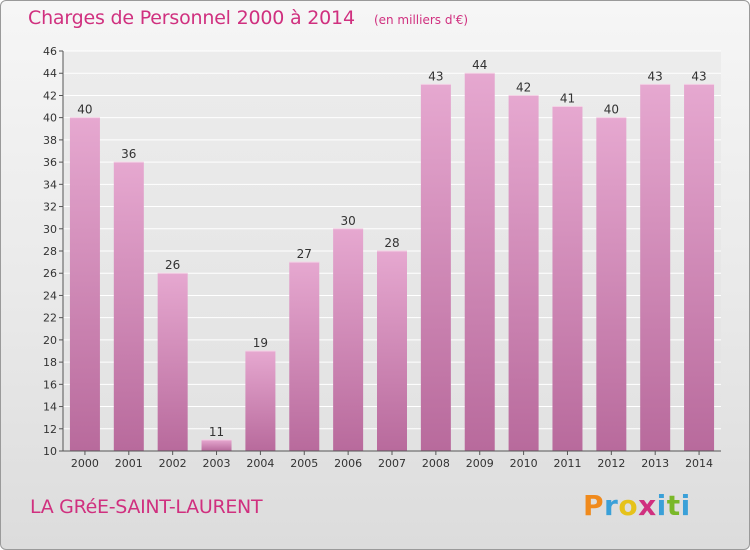  Describe the element at coordinates (392, 351) in the screenshot. I see `bar-2007` at that location.